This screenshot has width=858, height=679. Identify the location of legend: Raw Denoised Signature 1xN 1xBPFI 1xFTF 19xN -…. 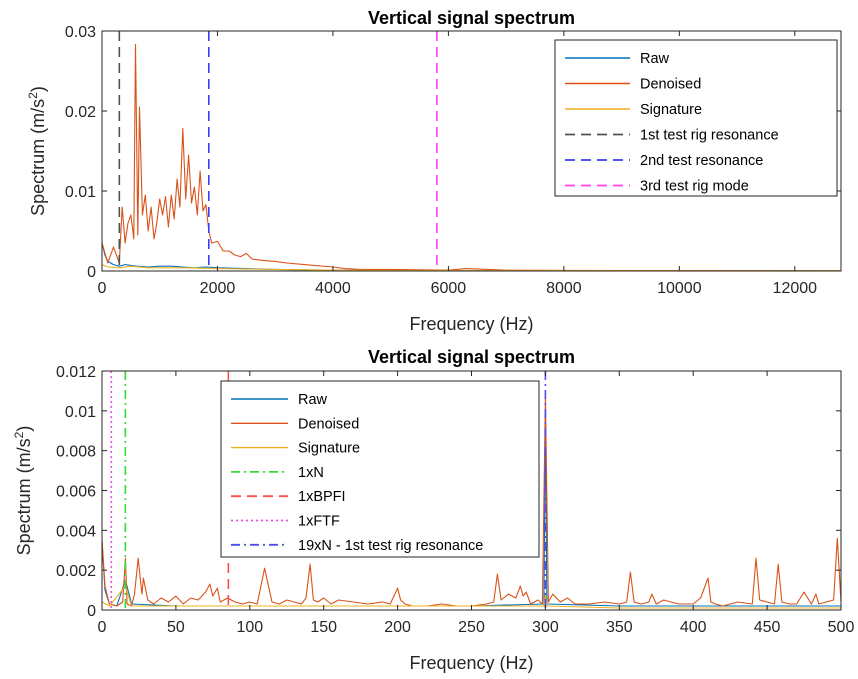
(380, 469).